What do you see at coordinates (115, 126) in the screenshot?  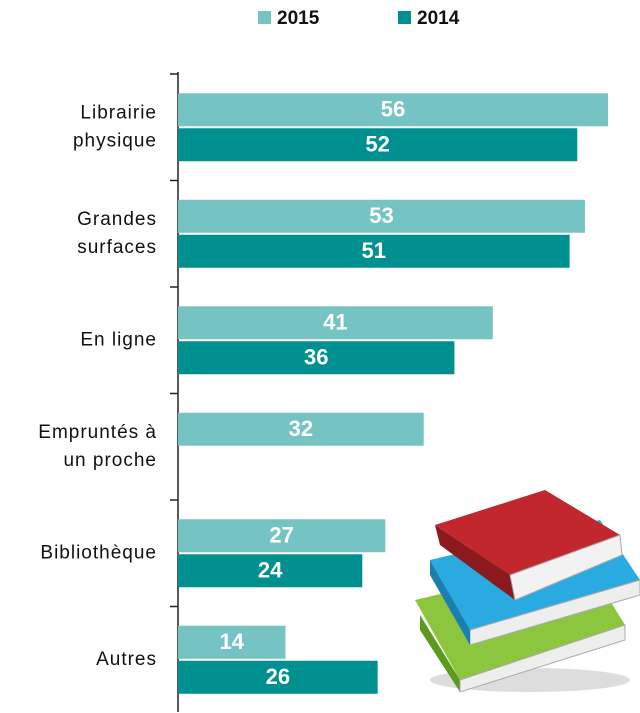 I see `category-label: Librairie physique` at bounding box center [115, 126].